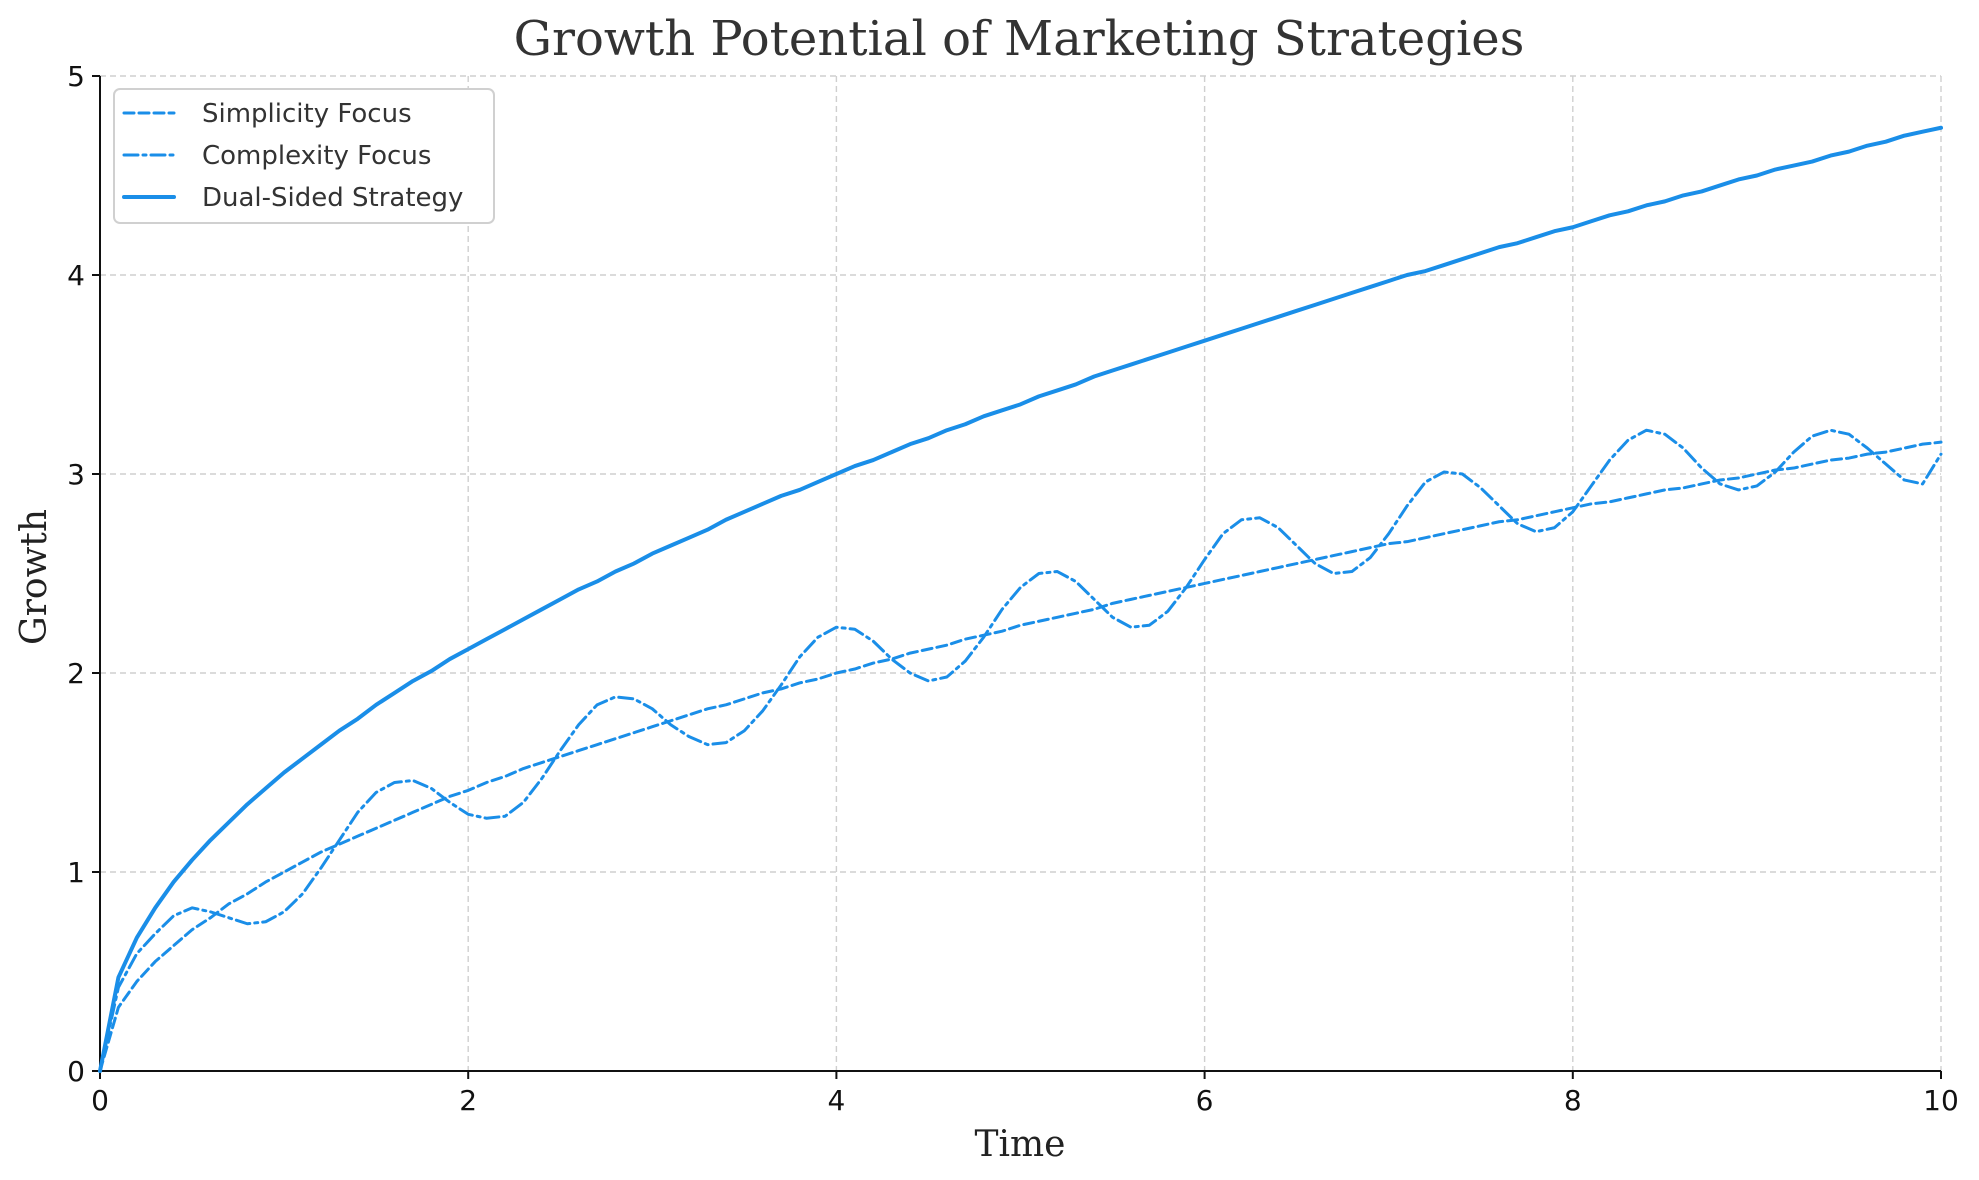 Image resolution: width=1979 pixels, height=1180 pixels. Describe the element at coordinates (307, 114) in the screenshot. I see `legend-label-1: Simplicity Focus` at that location.